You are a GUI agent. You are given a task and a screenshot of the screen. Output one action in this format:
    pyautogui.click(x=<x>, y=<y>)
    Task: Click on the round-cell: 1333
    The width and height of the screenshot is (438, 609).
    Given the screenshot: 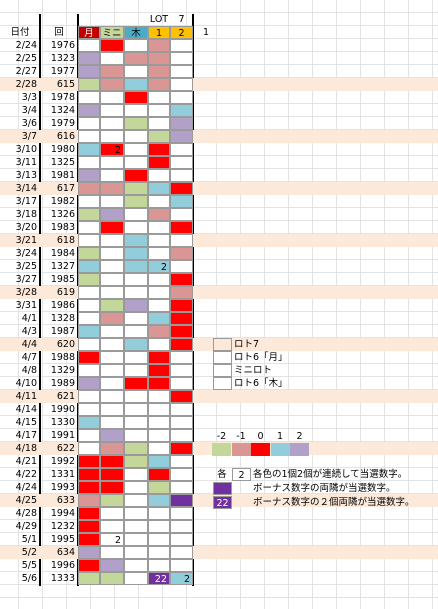 What is the action you would take?
    pyautogui.click(x=62, y=578)
    